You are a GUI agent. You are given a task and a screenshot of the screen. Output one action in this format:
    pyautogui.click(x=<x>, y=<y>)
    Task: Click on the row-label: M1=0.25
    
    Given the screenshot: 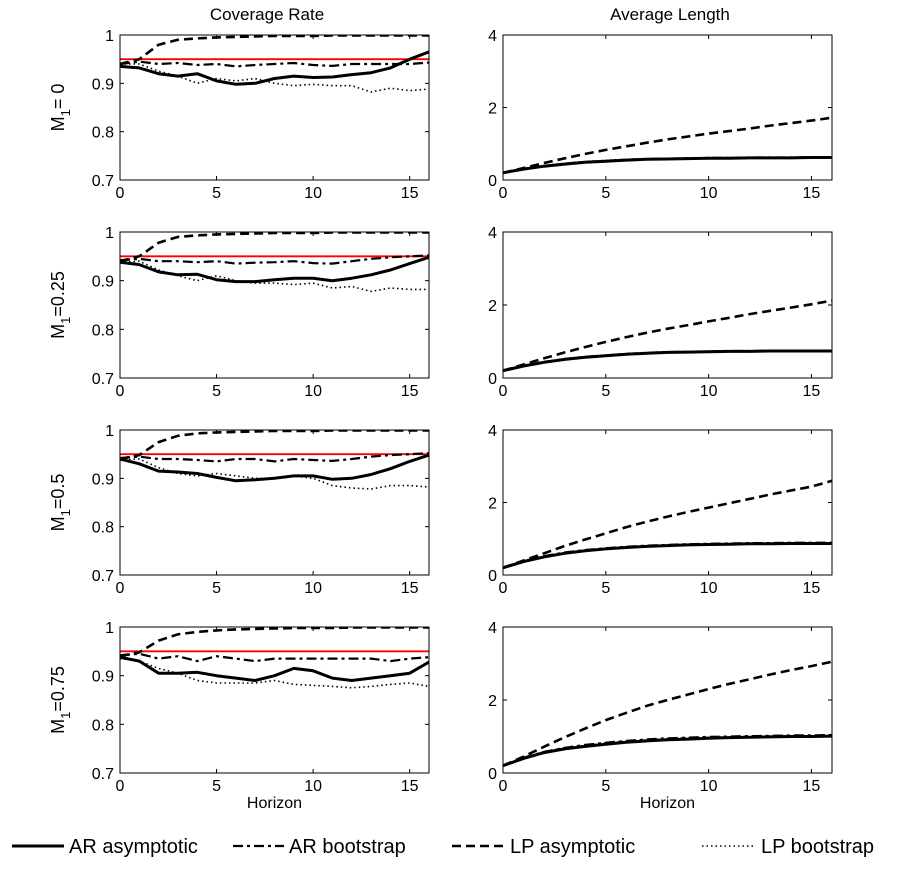 What is the action you would take?
    pyautogui.click(x=60, y=305)
    